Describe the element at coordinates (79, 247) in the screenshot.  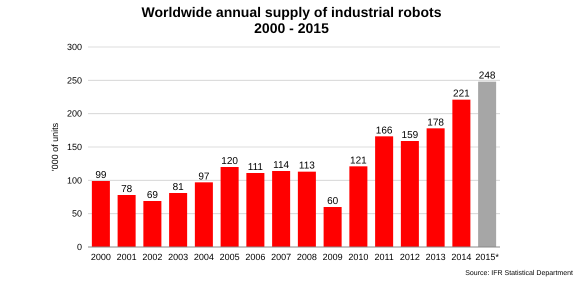
I see `y-tick-label: 0` at that location.